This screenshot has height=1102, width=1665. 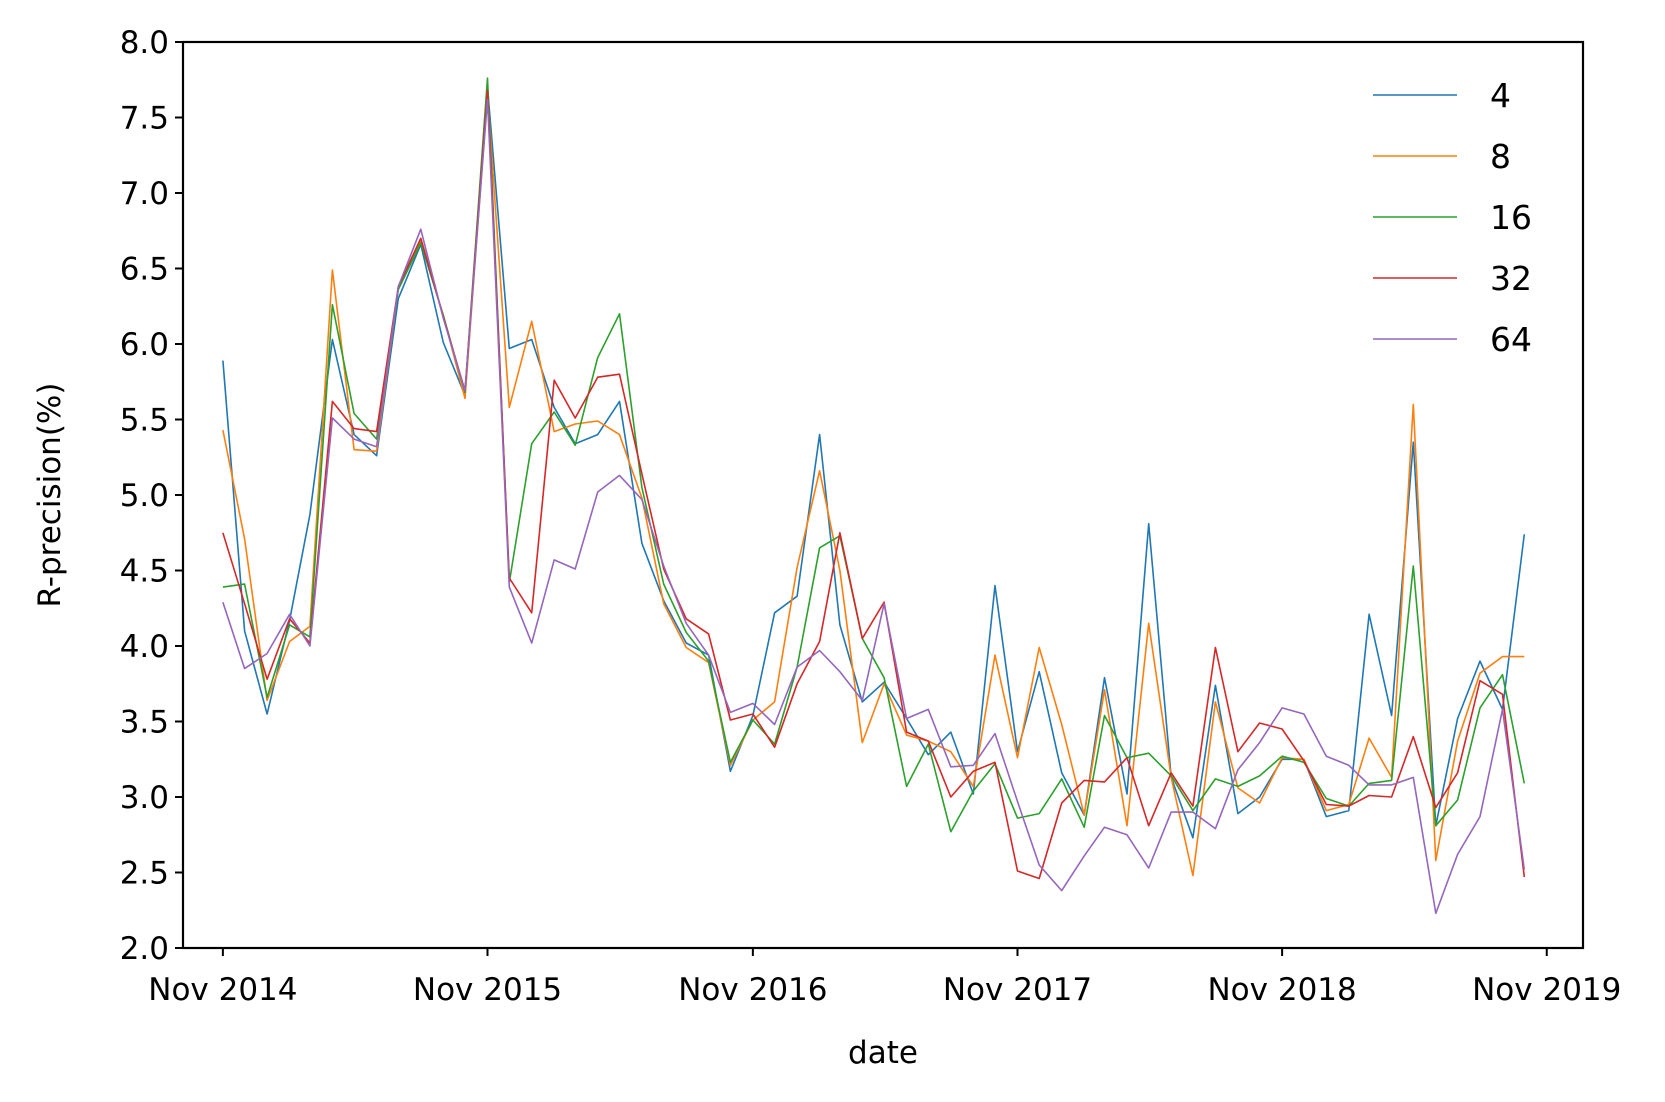 I want to click on y-tick-label: 8.0, so click(x=144, y=43).